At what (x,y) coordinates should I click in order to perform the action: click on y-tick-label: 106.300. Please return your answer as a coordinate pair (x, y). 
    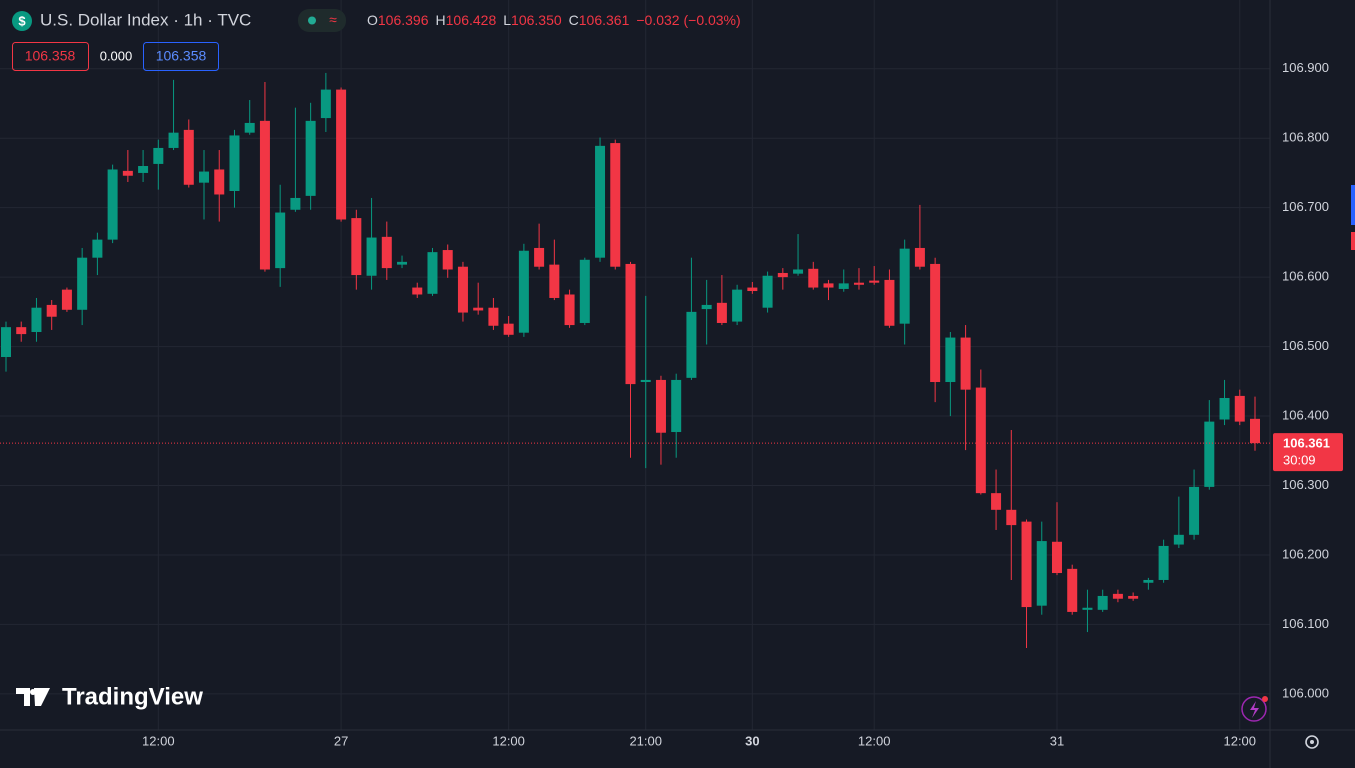
    Looking at the image, I should click on (1305, 484).